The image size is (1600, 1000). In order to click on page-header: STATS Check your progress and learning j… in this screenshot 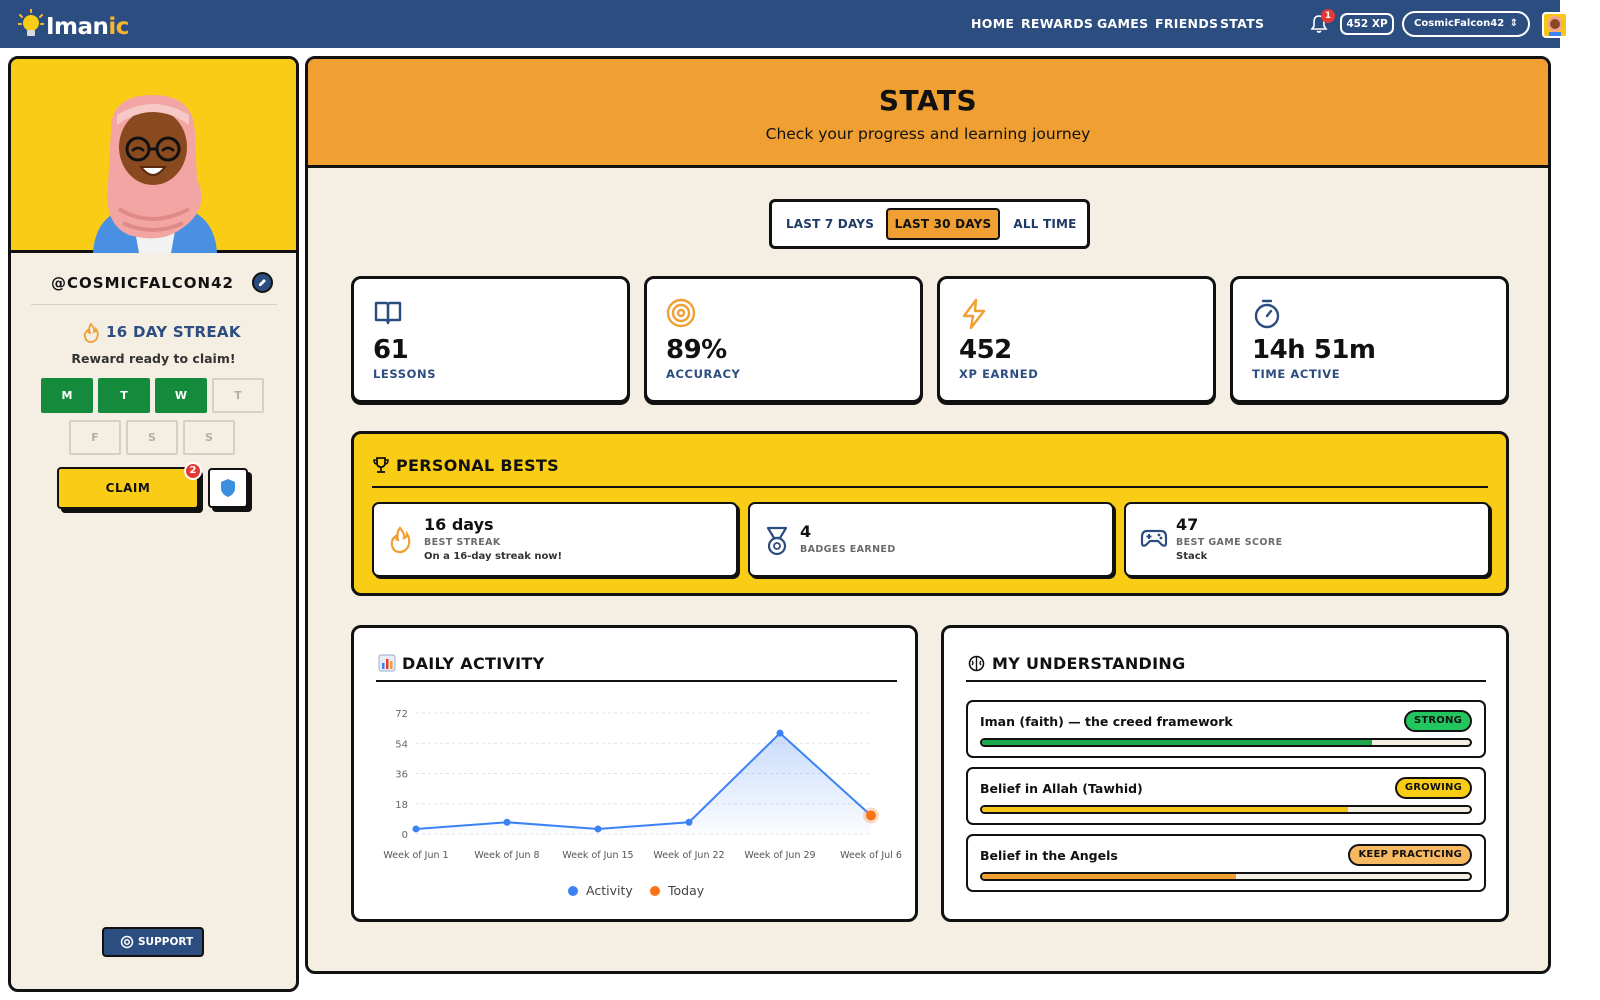, I will do `click(928, 113)`.